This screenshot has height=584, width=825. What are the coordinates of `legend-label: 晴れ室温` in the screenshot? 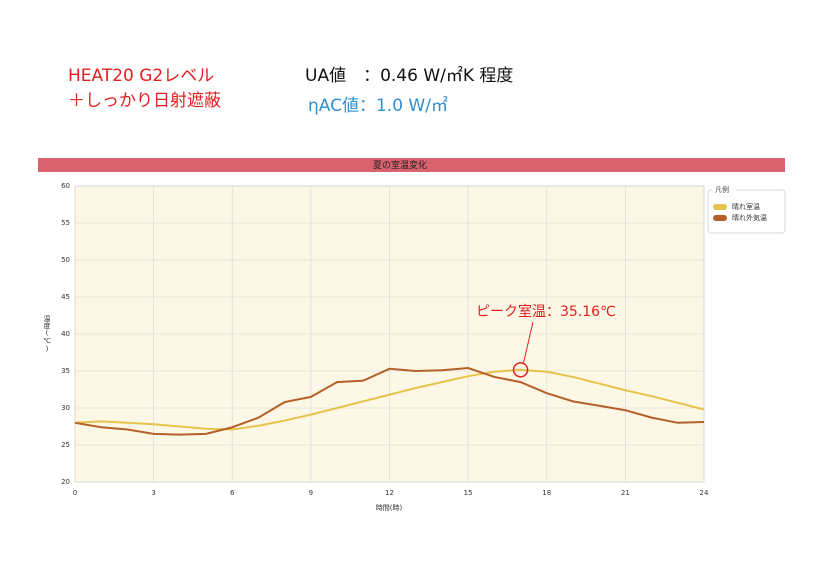 It's located at (746, 206).